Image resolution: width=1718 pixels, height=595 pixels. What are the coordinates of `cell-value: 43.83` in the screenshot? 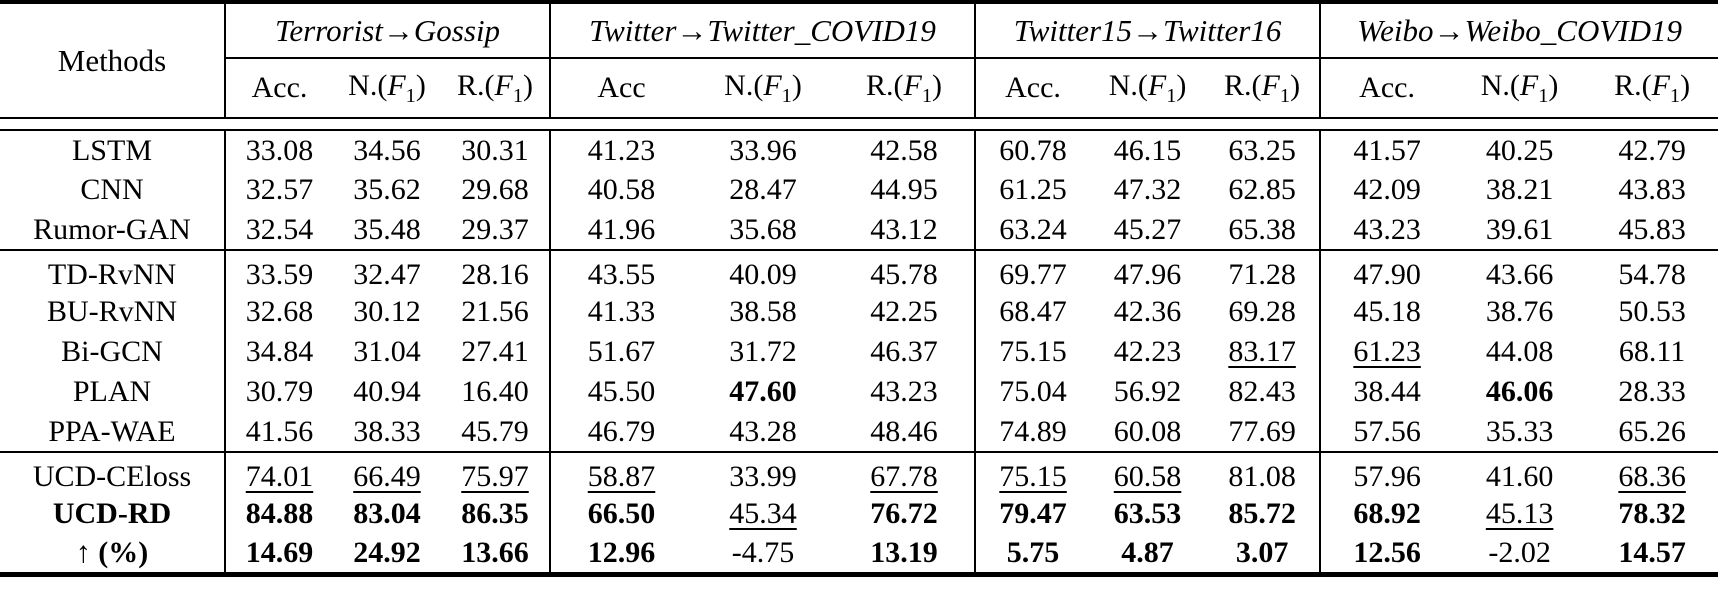 It's located at (1652, 189).